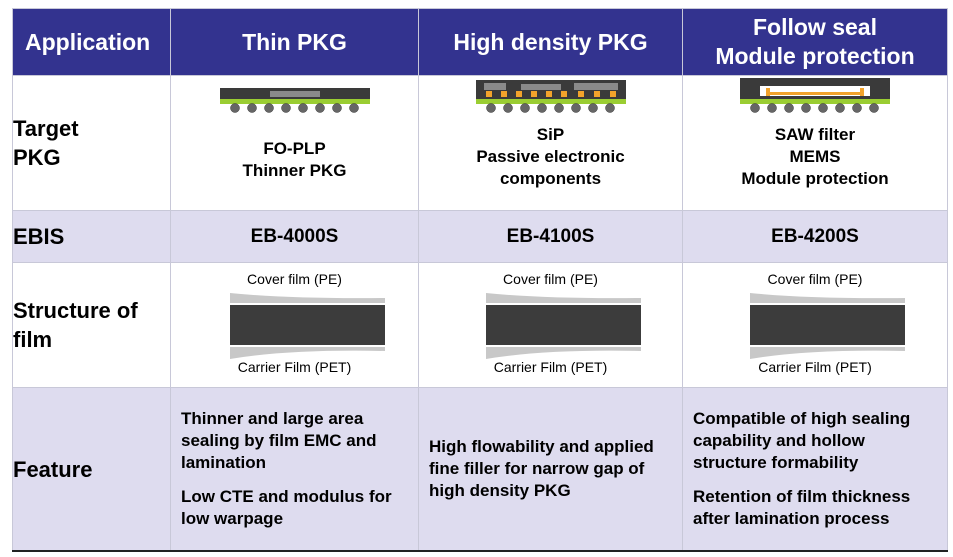  I want to click on saw-filter-package-icon, so click(815, 95).